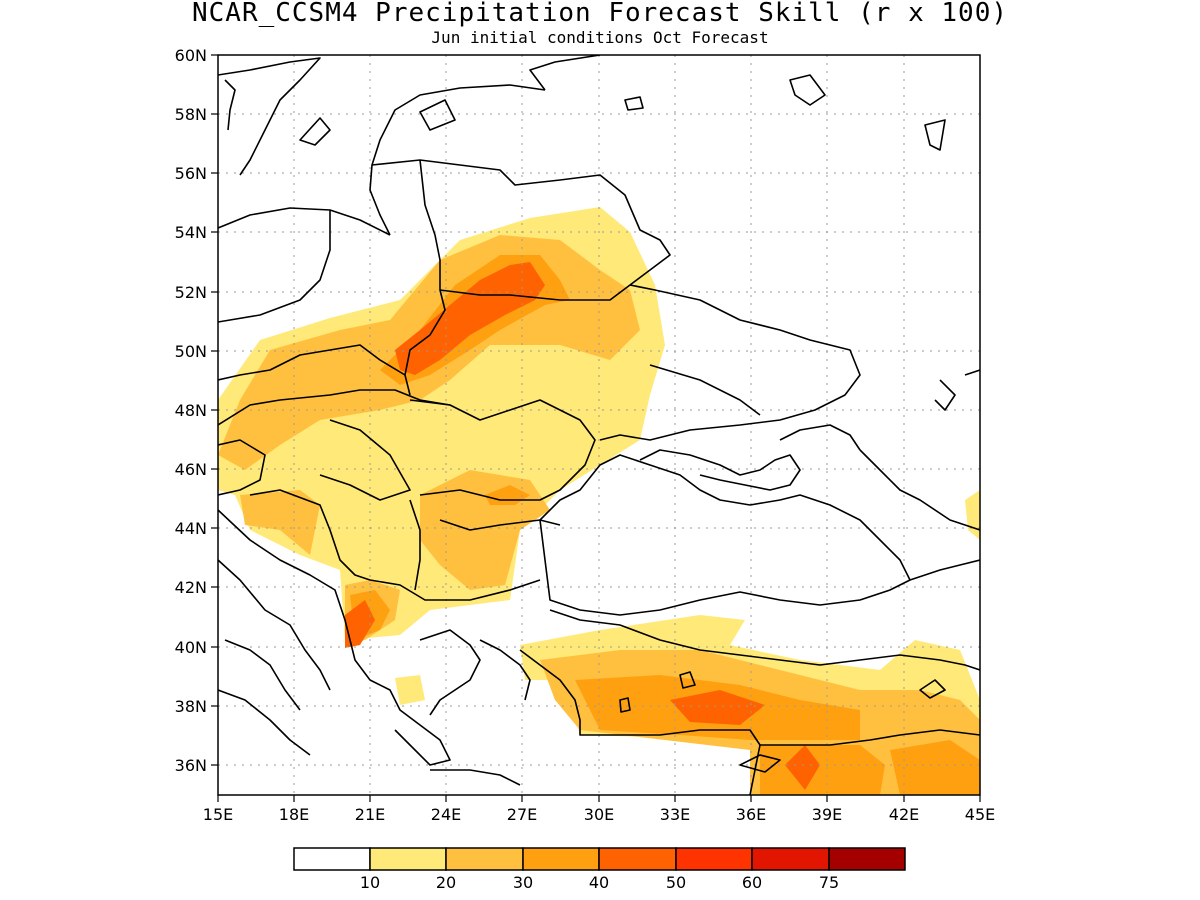  What do you see at coordinates (829, 882) in the screenshot?
I see `colorbar-label: 75` at bounding box center [829, 882].